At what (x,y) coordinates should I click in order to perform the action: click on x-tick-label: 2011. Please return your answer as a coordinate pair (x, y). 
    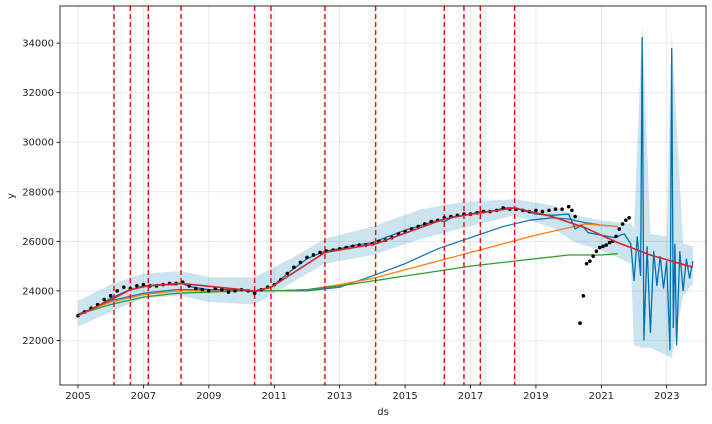
    Looking at the image, I should click on (274, 396).